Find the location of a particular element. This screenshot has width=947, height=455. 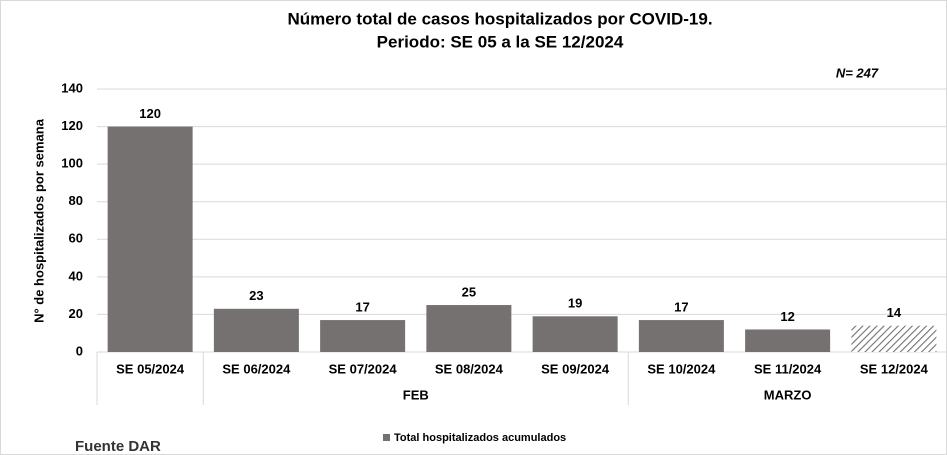

y-tick-label: 20 is located at coordinates (76, 313).